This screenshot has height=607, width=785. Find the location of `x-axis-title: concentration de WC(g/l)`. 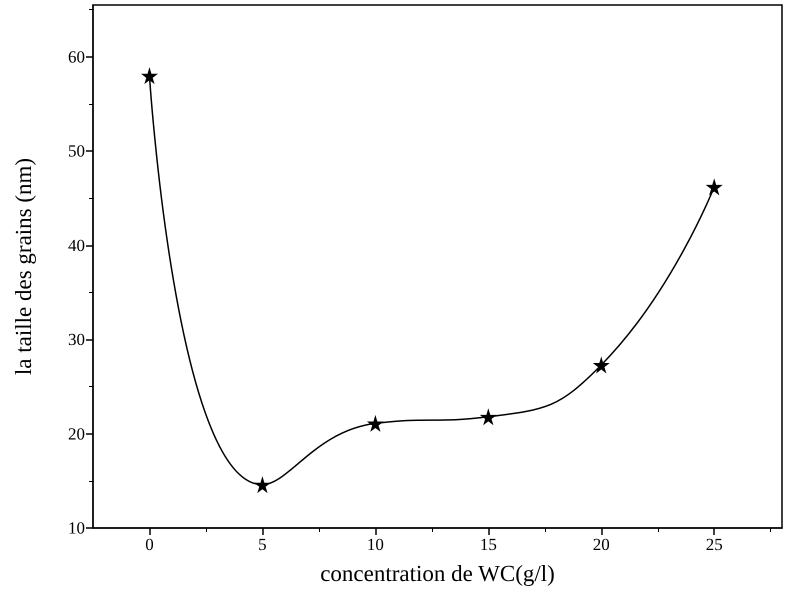

x-axis-title: concentration de WC(g/l) is located at coordinates (437, 573).